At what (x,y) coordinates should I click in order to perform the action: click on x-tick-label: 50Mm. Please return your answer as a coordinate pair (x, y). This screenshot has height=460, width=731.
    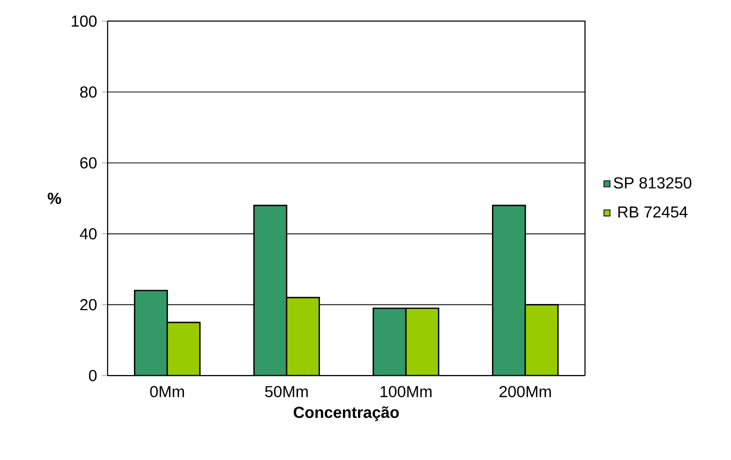
    Looking at the image, I should click on (286, 392).